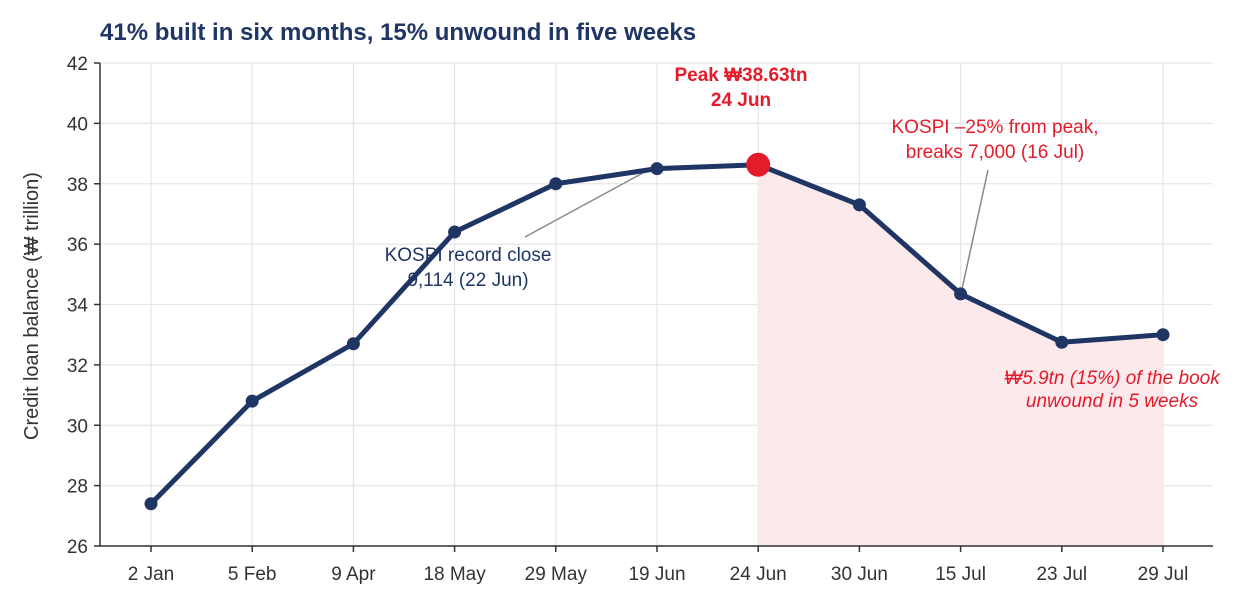 This screenshot has height=606, width=1250. Describe the element at coordinates (758, 574) in the screenshot. I see `x-tick-label: 24 Jun` at that location.